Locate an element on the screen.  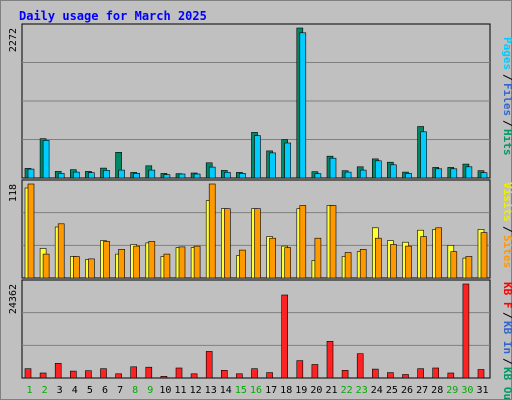
x-tick-label: 13 is located at coordinates (211, 390).